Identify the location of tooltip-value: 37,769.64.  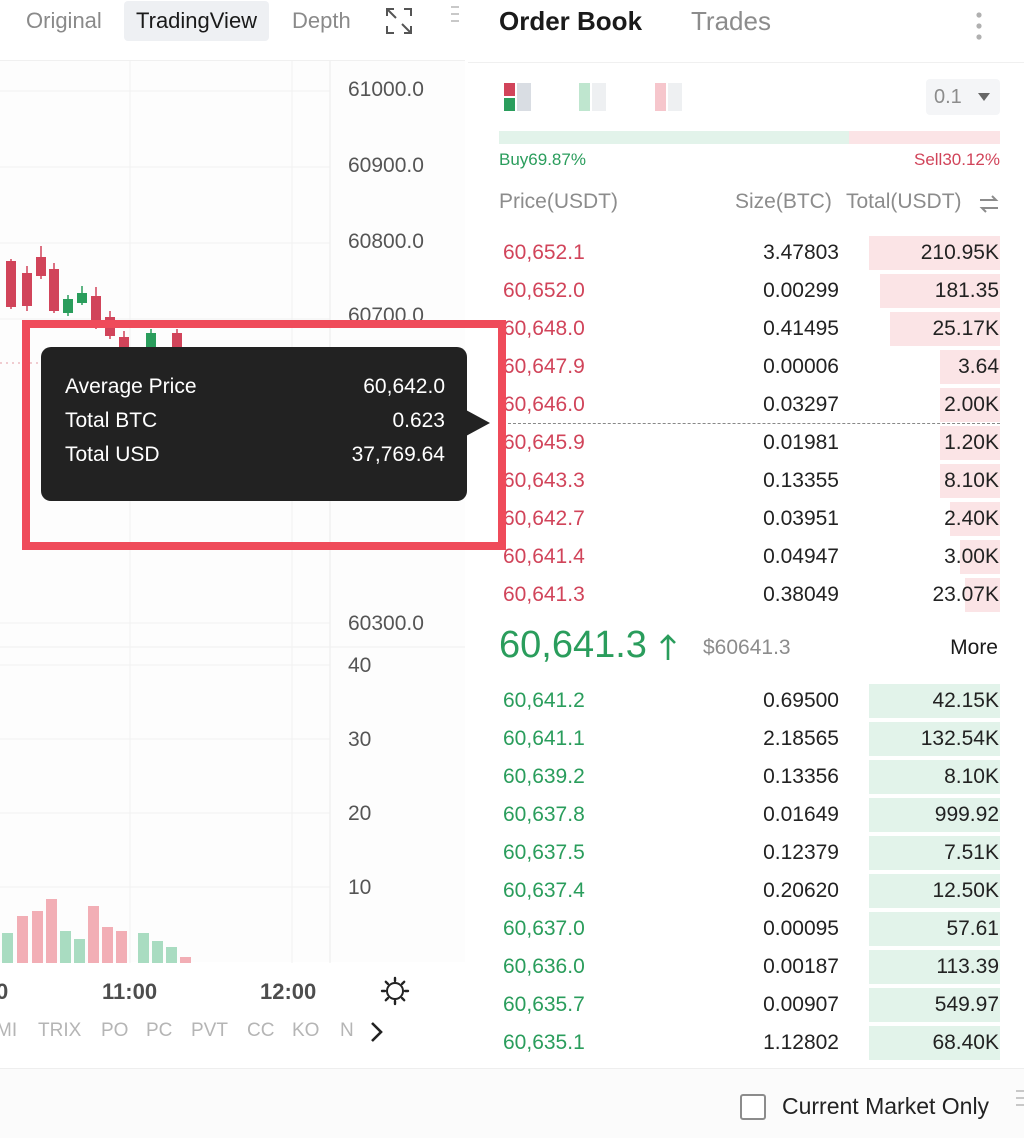
(398, 454).